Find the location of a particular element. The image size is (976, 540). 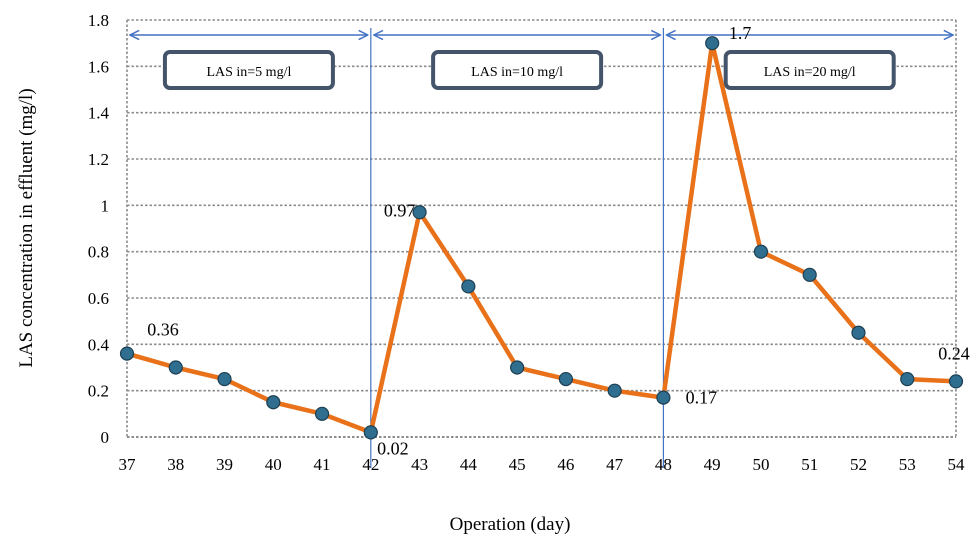

y-tick-label: 0.6 is located at coordinates (98, 298).